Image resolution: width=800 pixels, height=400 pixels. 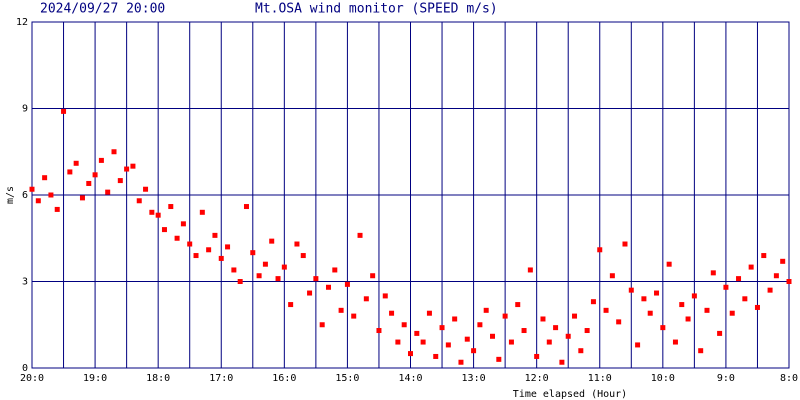 What do you see at coordinates (25, 282) in the screenshot?
I see `y-tick-label: 3` at bounding box center [25, 282].